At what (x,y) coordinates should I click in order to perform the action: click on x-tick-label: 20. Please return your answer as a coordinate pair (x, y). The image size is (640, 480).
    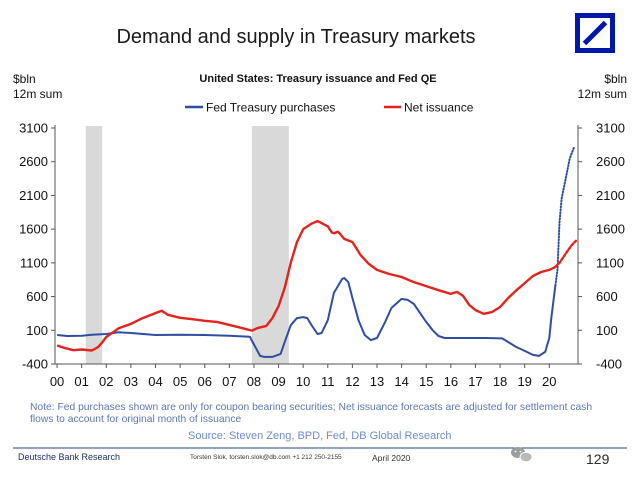
    Looking at the image, I should click on (549, 381).